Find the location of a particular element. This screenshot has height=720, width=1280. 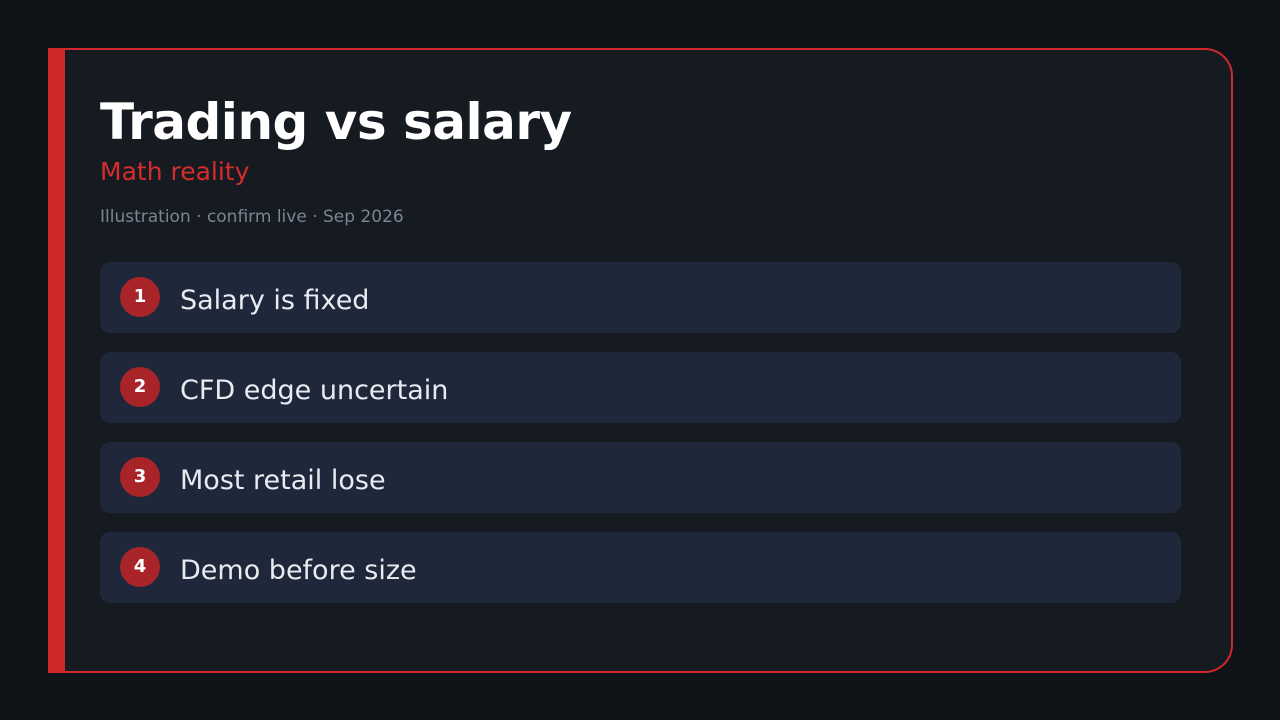

list-item: 2 CFD edge uncertain is located at coordinates (640, 387).